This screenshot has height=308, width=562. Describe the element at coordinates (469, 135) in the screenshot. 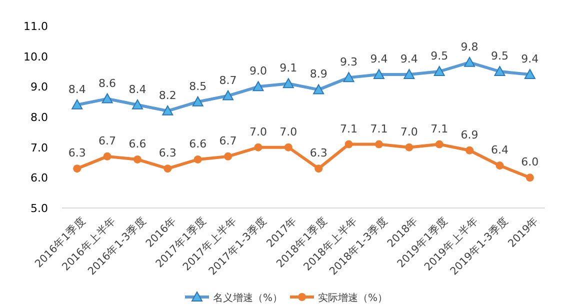

I see `data-label: 6.9` at that location.